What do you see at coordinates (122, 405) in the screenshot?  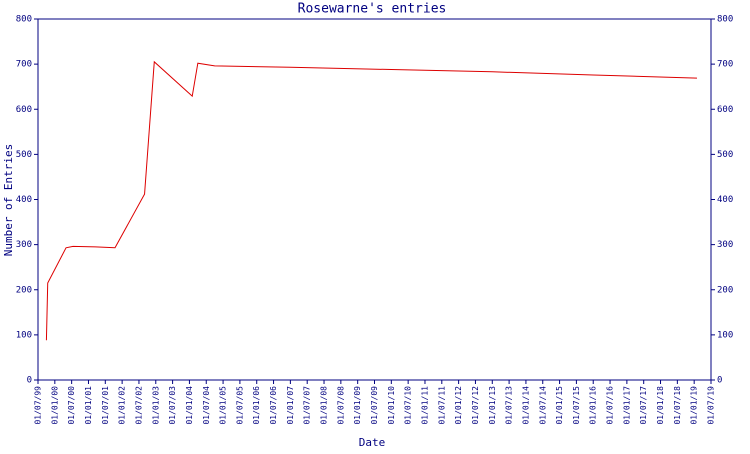 I see `x-tick-label: 01/01/02` at bounding box center [122, 405].